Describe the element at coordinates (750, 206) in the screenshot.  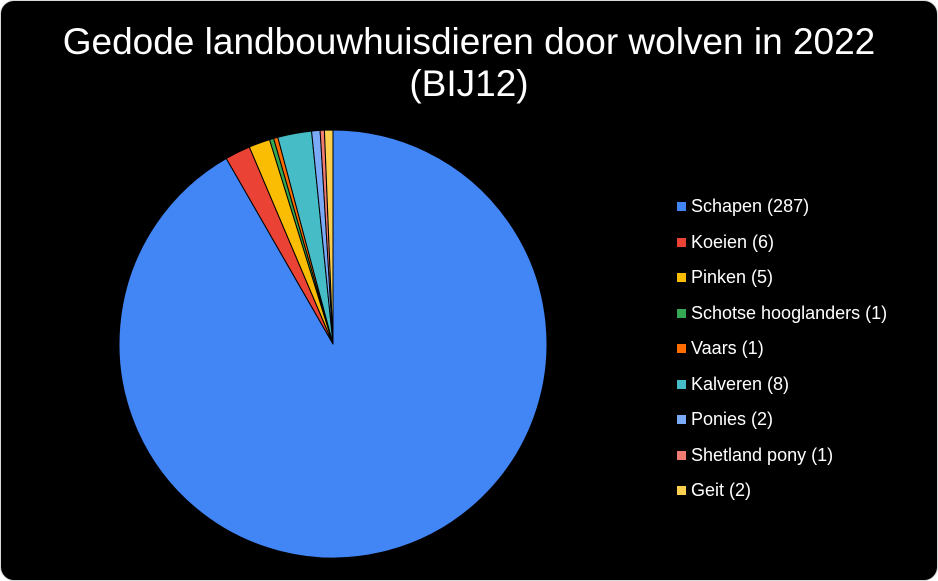
I see `legend-label-schapen: Schapen (287)` at that location.